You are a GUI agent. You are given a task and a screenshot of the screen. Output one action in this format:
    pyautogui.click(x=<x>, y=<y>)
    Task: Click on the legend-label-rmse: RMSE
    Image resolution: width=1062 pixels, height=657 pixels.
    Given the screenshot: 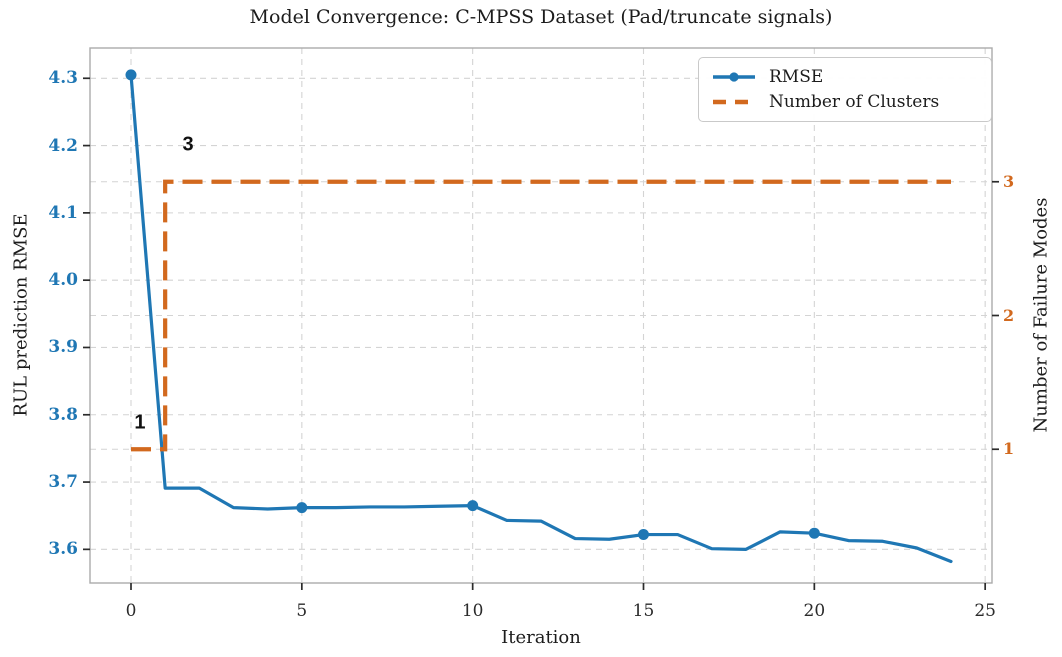 What is the action you would take?
    pyautogui.click(x=796, y=77)
    